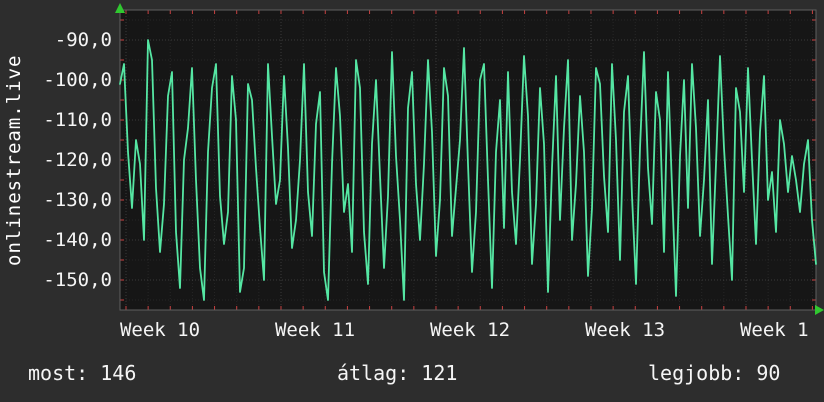  I want to click on y-axis-arrow-up-icon, so click(120, 8).